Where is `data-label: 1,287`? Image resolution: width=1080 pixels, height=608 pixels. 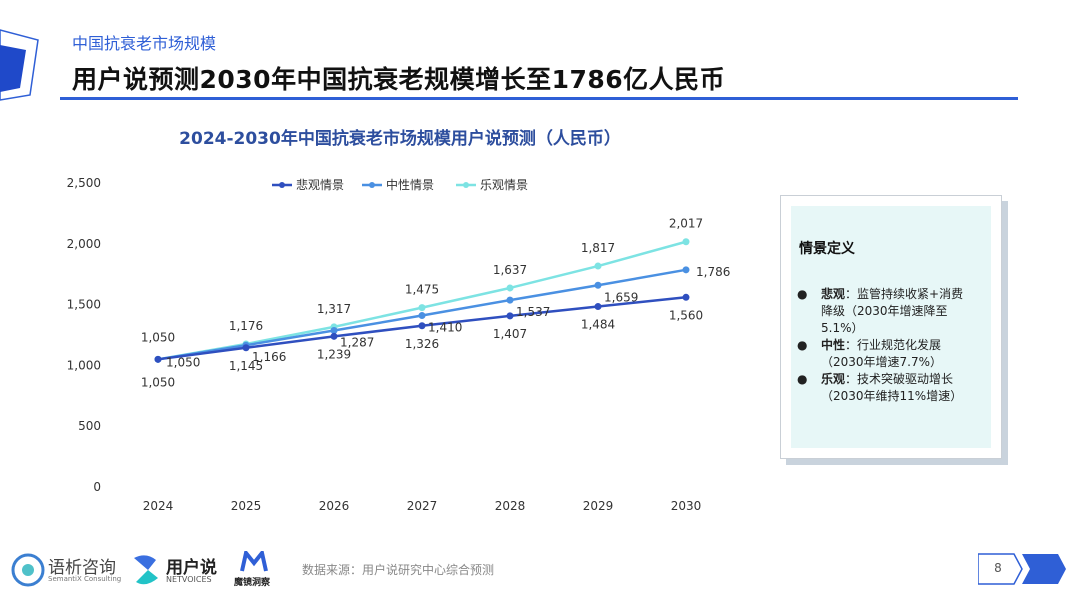
data-label: 1,287 is located at coordinates (357, 343).